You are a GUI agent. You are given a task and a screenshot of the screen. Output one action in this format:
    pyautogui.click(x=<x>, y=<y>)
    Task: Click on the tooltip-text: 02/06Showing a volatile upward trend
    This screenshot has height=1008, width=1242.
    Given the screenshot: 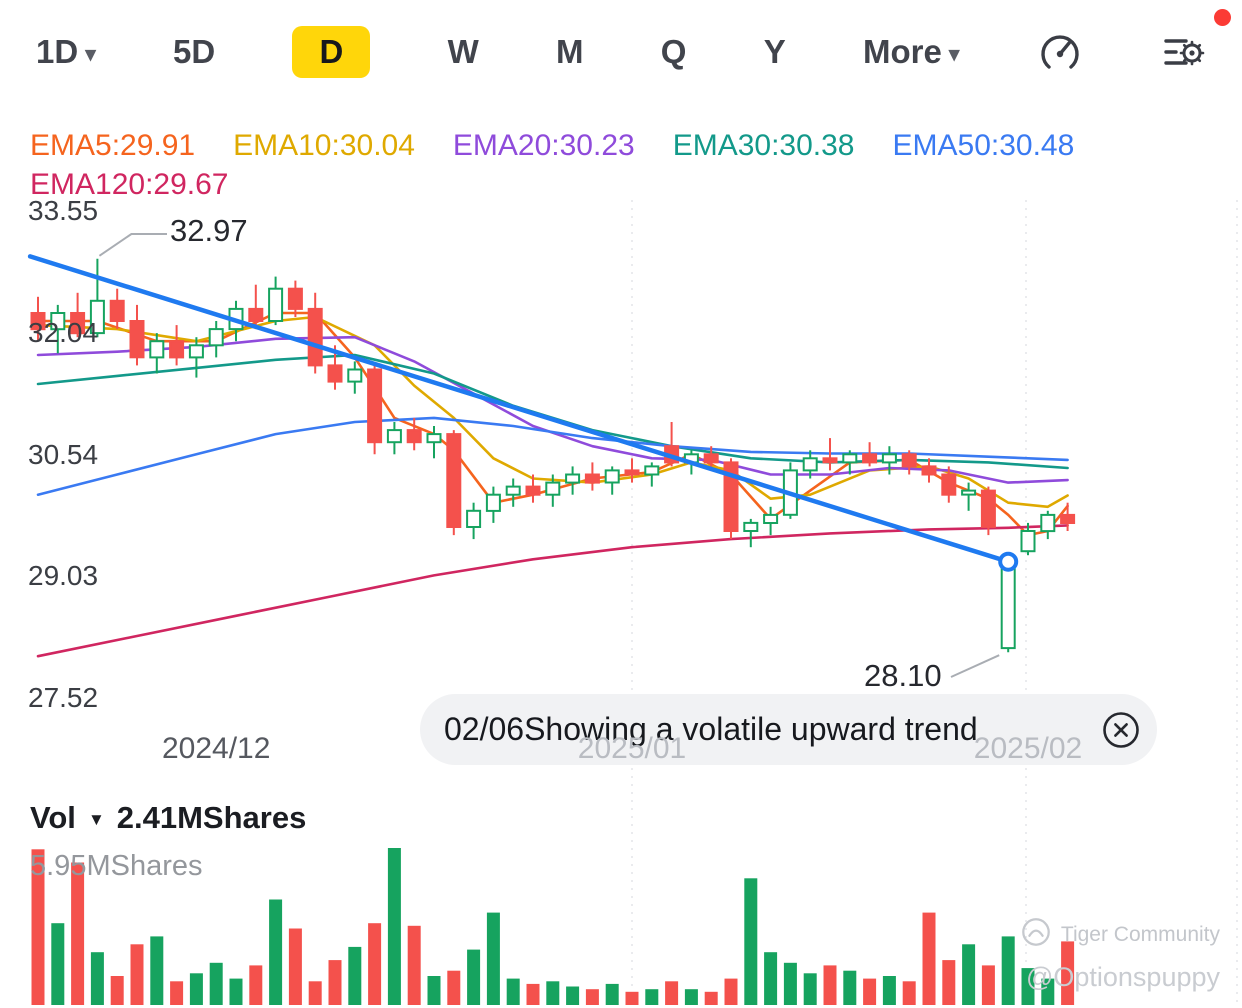 What is the action you would take?
    pyautogui.click(x=711, y=729)
    